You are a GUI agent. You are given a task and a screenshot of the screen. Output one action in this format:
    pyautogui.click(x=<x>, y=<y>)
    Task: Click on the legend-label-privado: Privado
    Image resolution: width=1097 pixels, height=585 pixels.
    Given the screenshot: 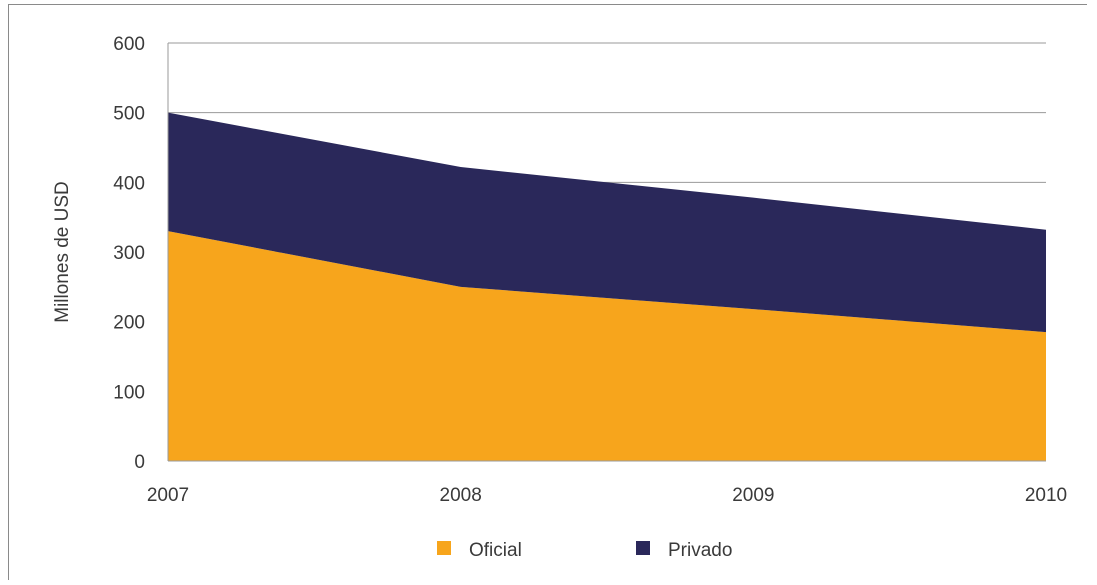 What is the action you would take?
    pyautogui.click(x=700, y=550)
    